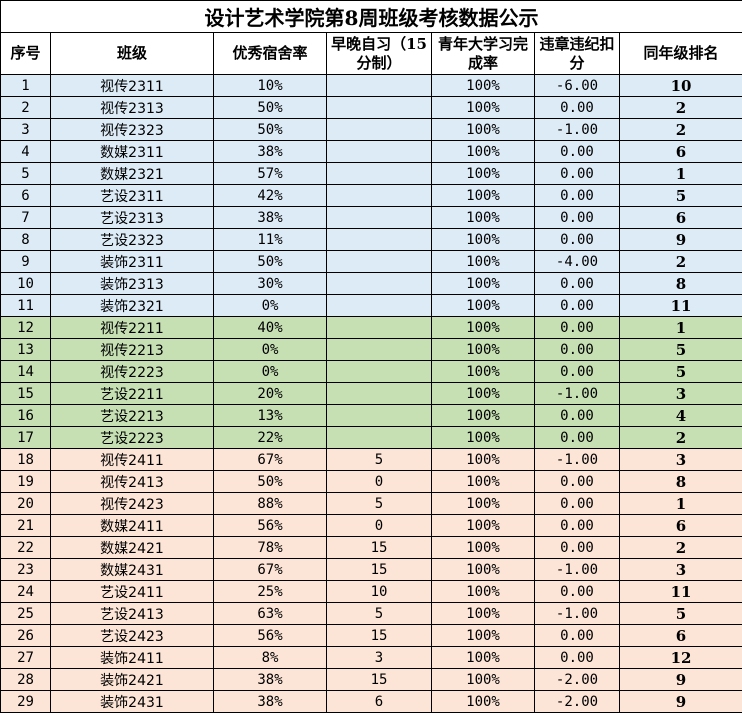  I want to click on header-col-deduction: 违章违纪扣分, so click(577, 53).